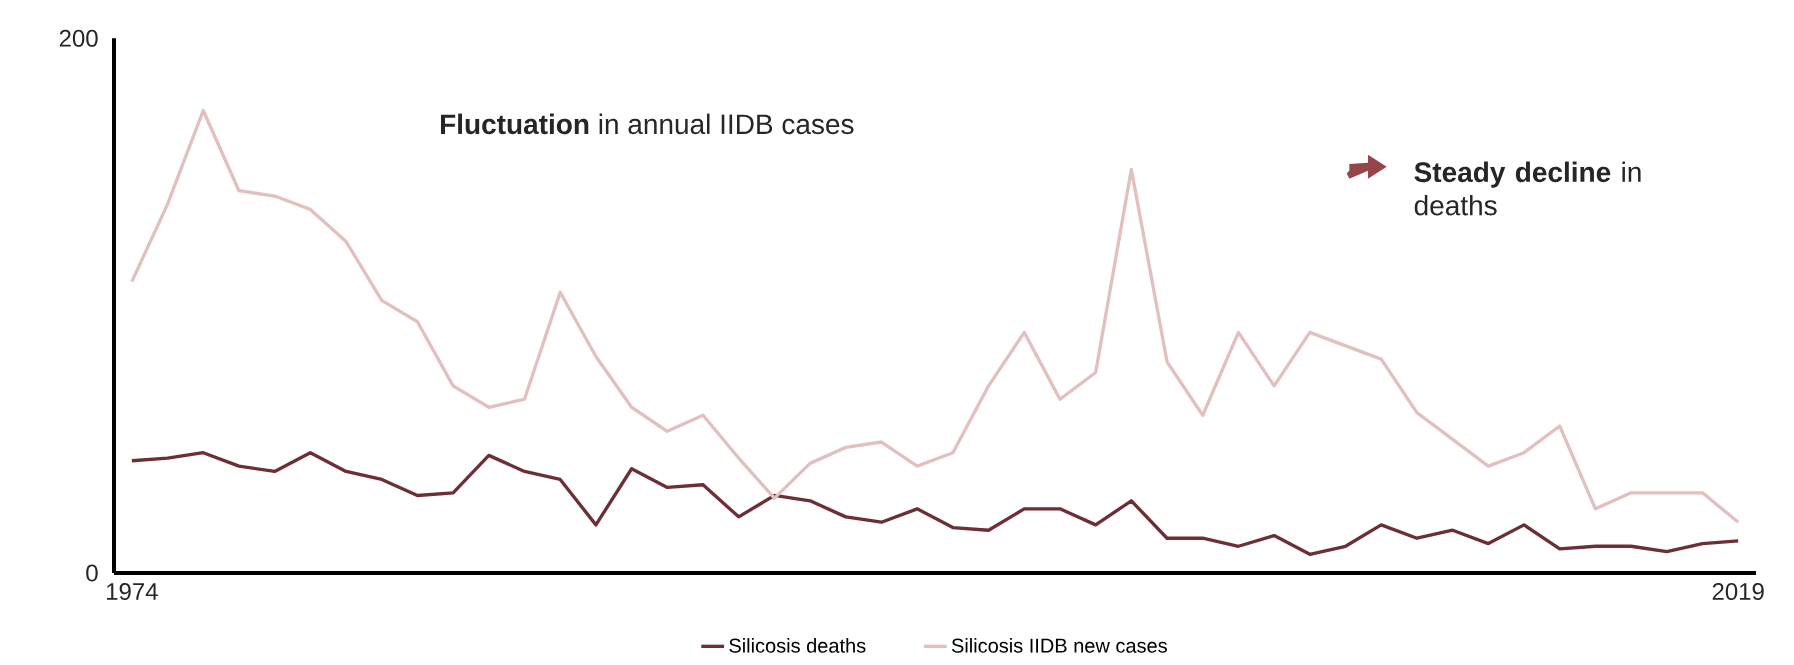  What do you see at coordinates (647, 124) in the screenshot?
I see `annotation: Fluctuation in annual IIDB cases` at bounding box center [647, 124].